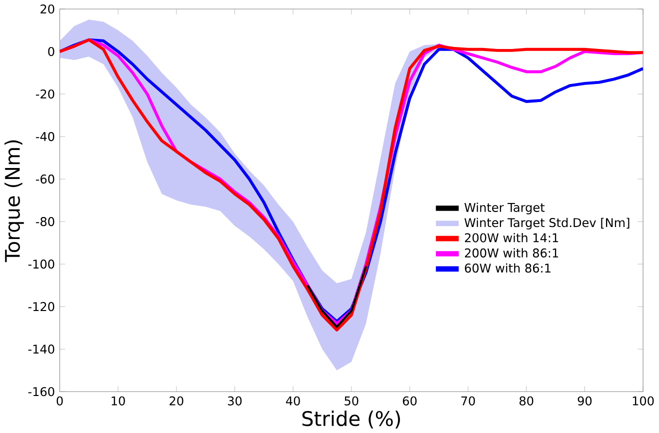 Image resolution: width=659 pixels, height=433 pixels. Describe the element at coordinates (504, 208) in the screenshot. I see `legend-label: Winter Target` at that location.